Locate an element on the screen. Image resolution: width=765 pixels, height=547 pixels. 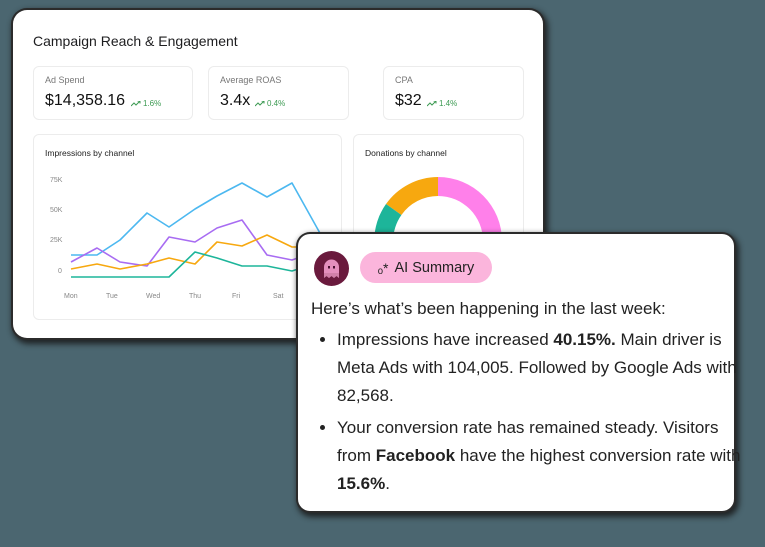
impressions-line-chart is located at coordinates (196, 230).